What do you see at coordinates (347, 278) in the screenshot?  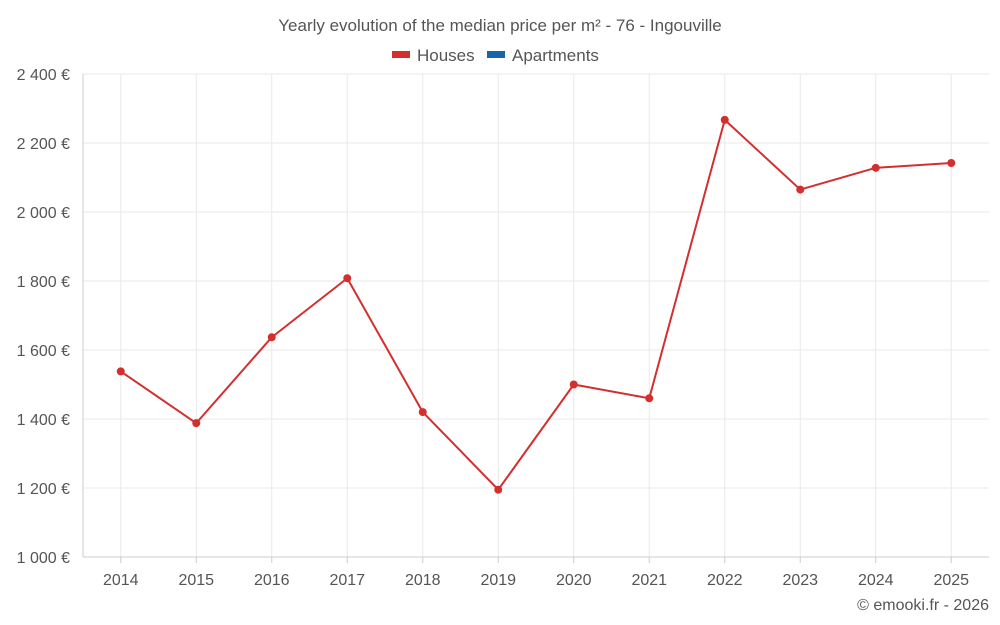 I see `data-point-houses-2017` at bounding box center [347, 278].